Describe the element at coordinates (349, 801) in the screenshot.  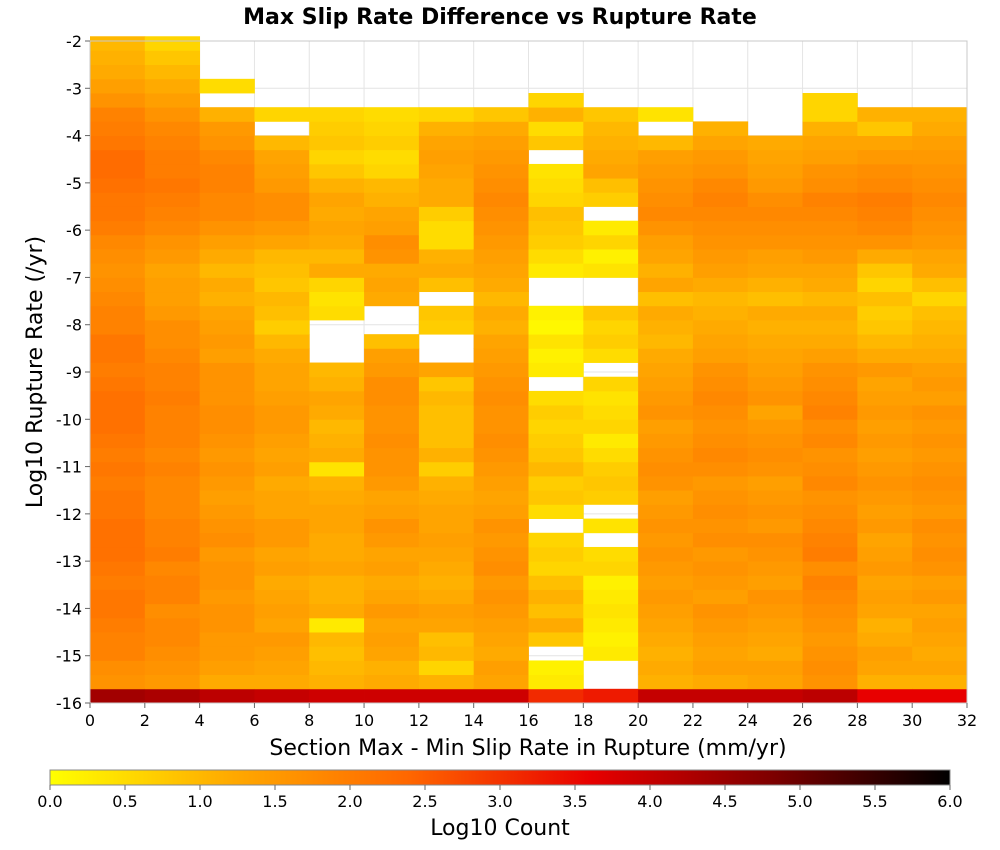
I see `colorbar-tick-label: 2.0` at that location.